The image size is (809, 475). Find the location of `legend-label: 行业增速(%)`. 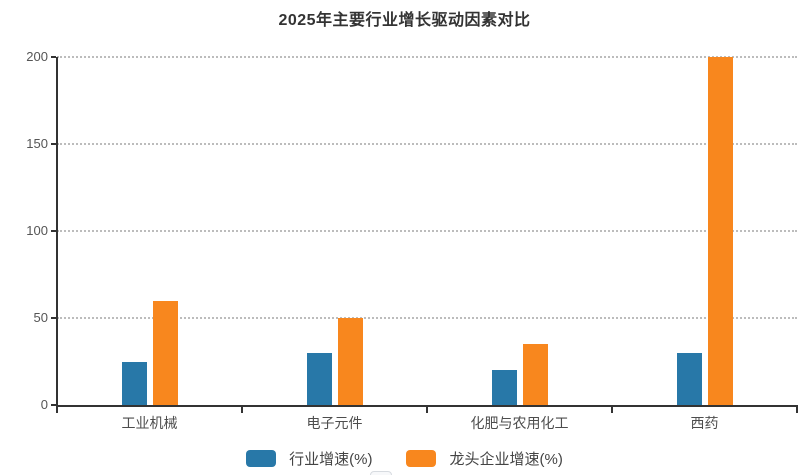

legend-label: 行业增速(%) is located at coordinates (331, 459).